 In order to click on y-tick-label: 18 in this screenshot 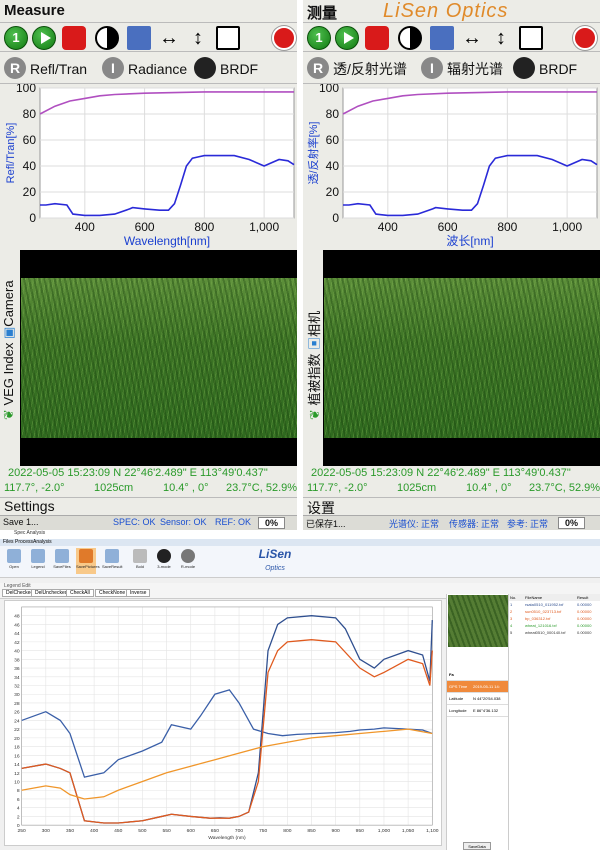, I will do `click(17, 748)`.